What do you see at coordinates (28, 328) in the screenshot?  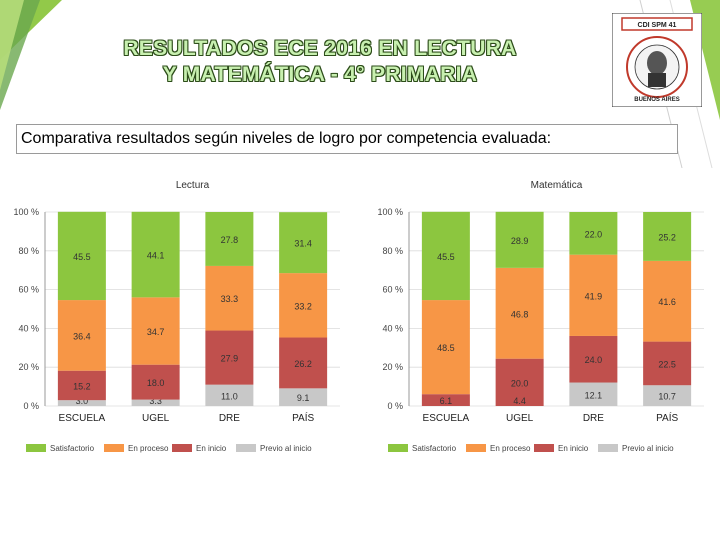 I see `lectura-y-tick-label: 40 %` at bounding box center [28, 328].